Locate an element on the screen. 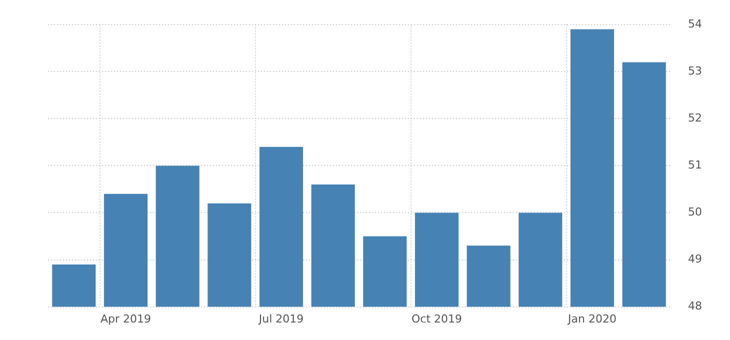 Image resolution: width=730 pixels, height=340 pixels. y-tick-label: 52 is located at coordinates (695, 118).